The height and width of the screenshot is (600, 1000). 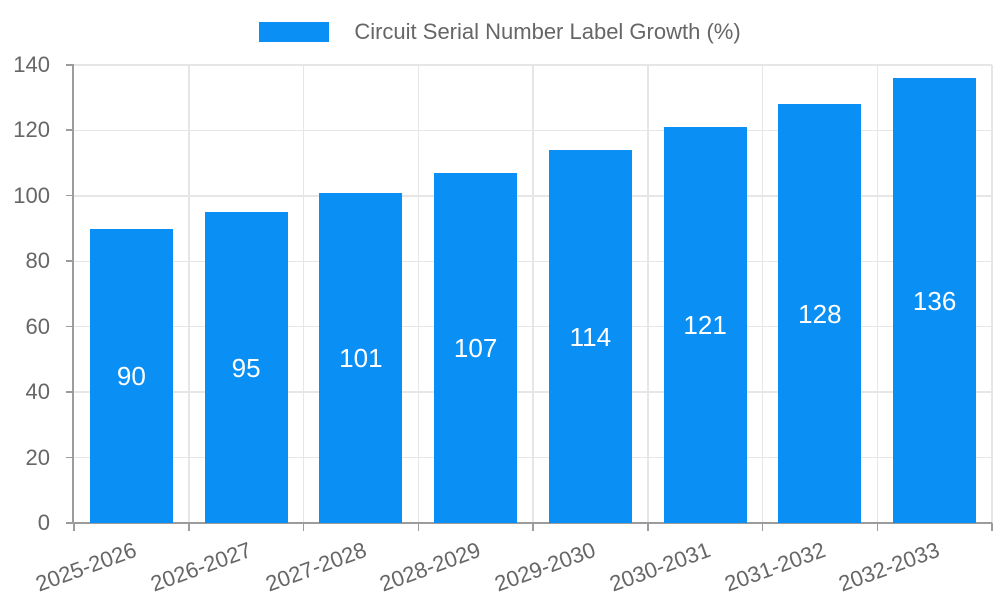 I want to click on x-tick-label: 2032-2033, so click(x=889, y=567).